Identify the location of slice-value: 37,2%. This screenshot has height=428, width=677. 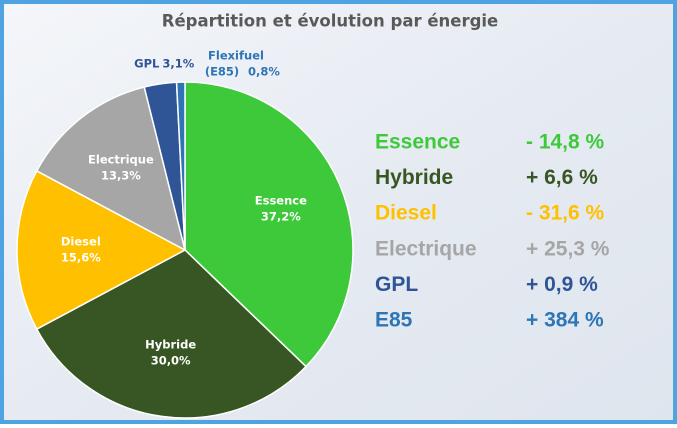
(281, 217).